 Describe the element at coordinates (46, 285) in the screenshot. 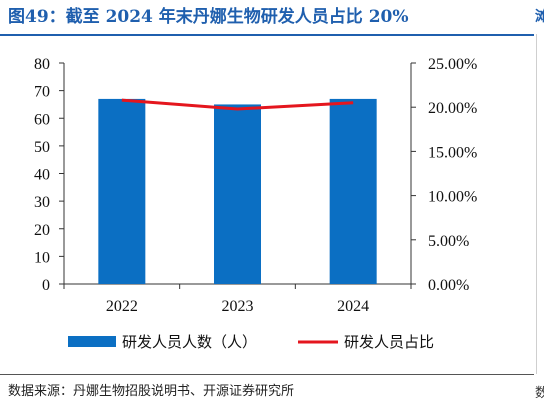

I see `y-left-tick-label: 0` at that location.